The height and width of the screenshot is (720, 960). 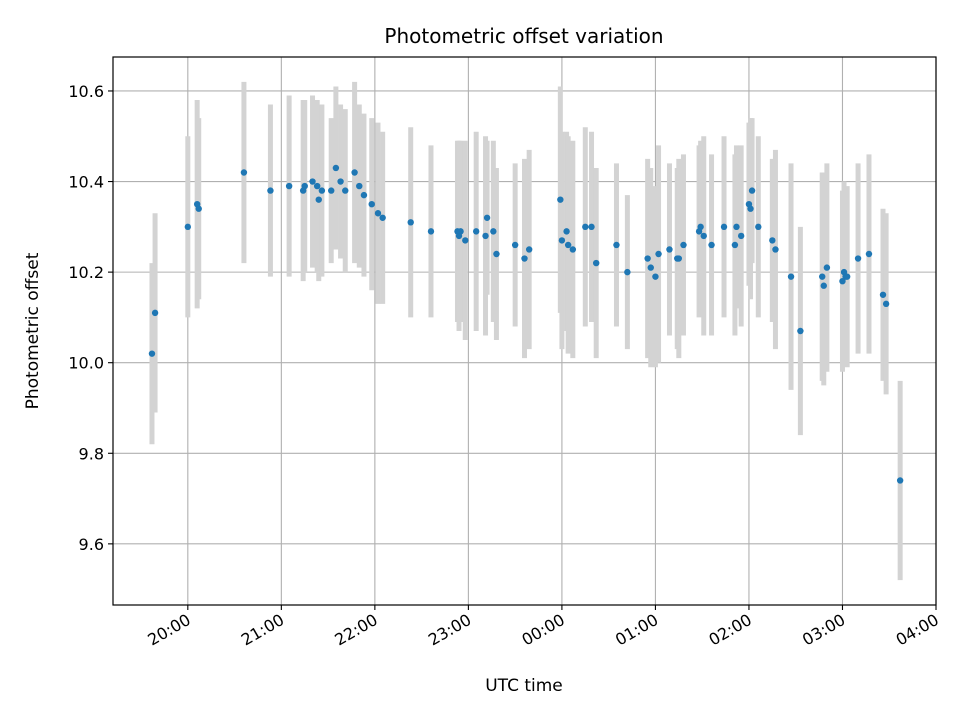 What do you see at coordinates (86, 272) in the screenshot?
I see `y-tick-label: 10.2` at bounding box center [86, 272].